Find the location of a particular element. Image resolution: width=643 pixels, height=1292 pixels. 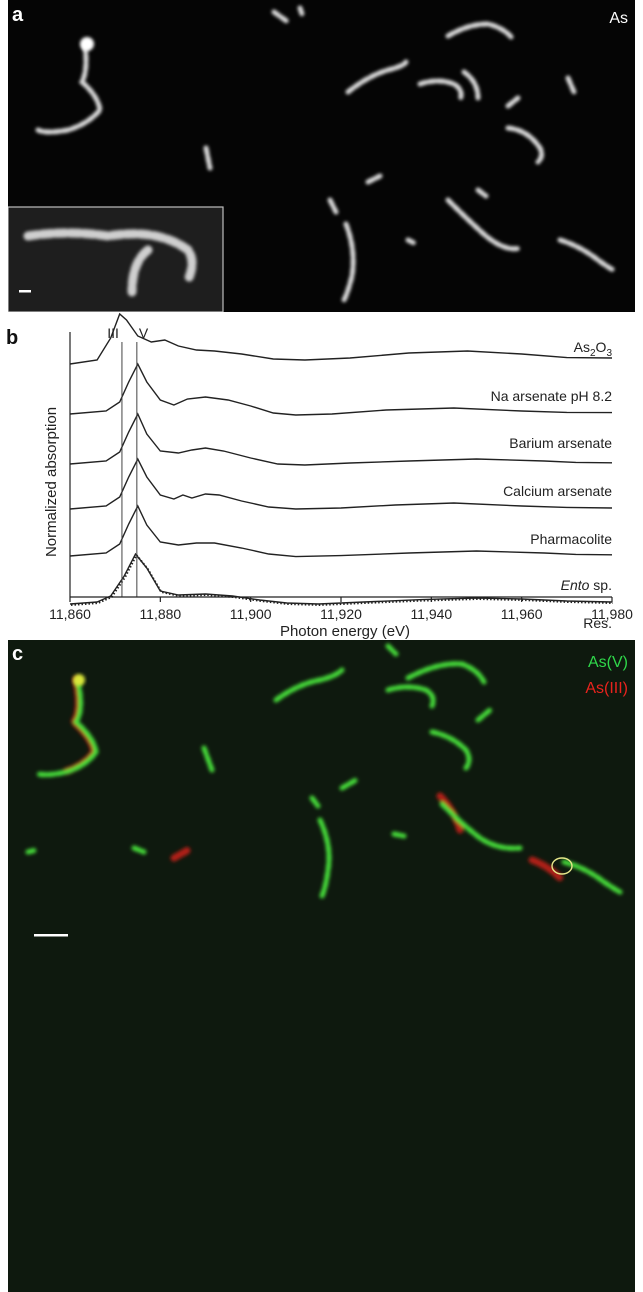

series-label: Res. is located at coordinates (597, 623).